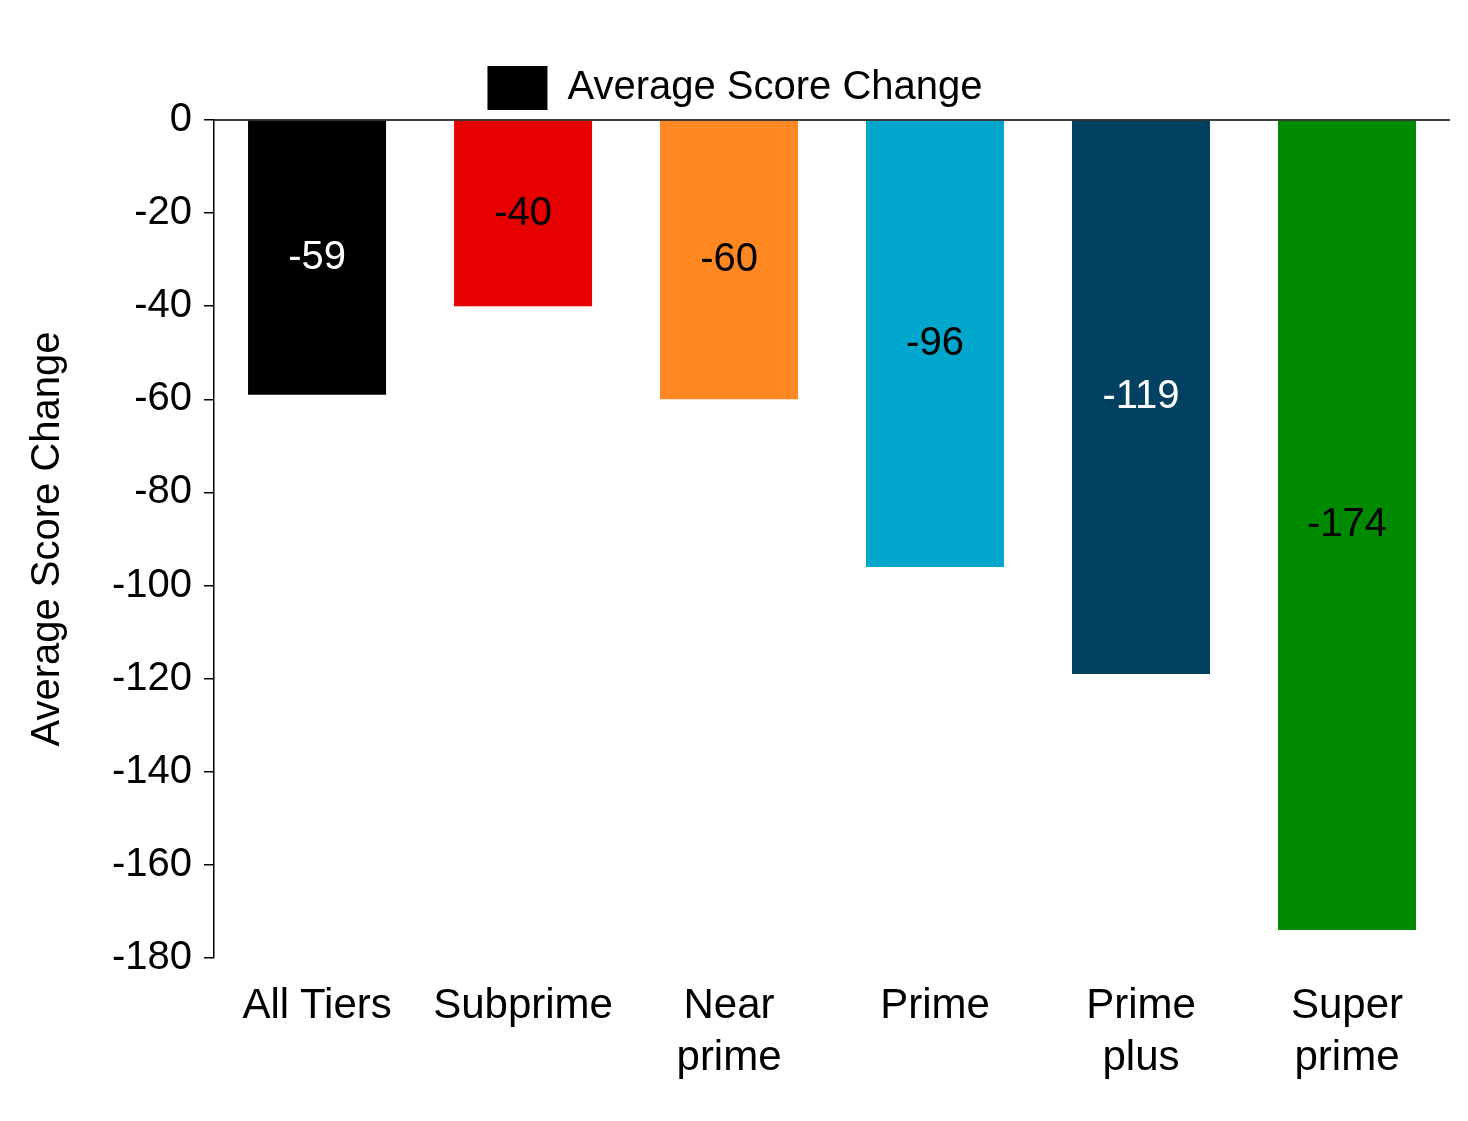 This screenshot has width=1468, height=1121. Describe the element at coordinates (152, 955) in the screenshot. I see `y-tick-label: -180` at that location.